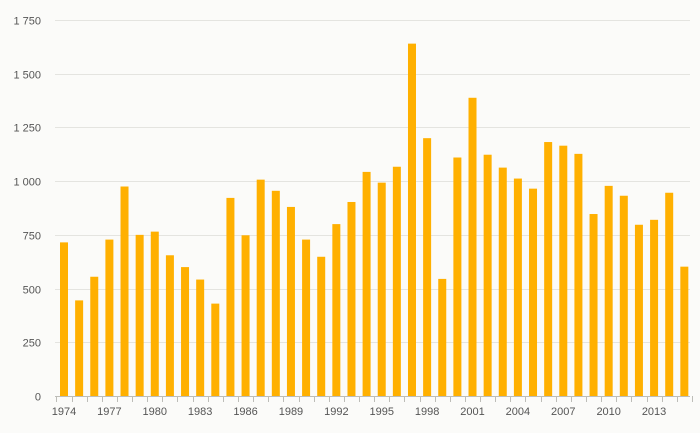 This screenshot has height=433, width=700. I want to click on bar-1992, so click(336, 310).